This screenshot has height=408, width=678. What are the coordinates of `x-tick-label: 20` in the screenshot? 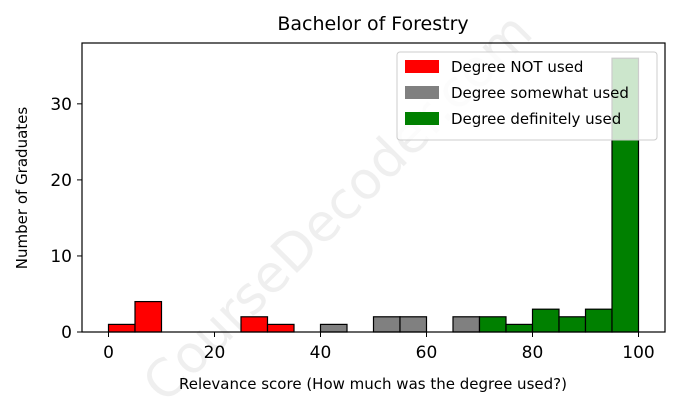 It's located at (215, 353).